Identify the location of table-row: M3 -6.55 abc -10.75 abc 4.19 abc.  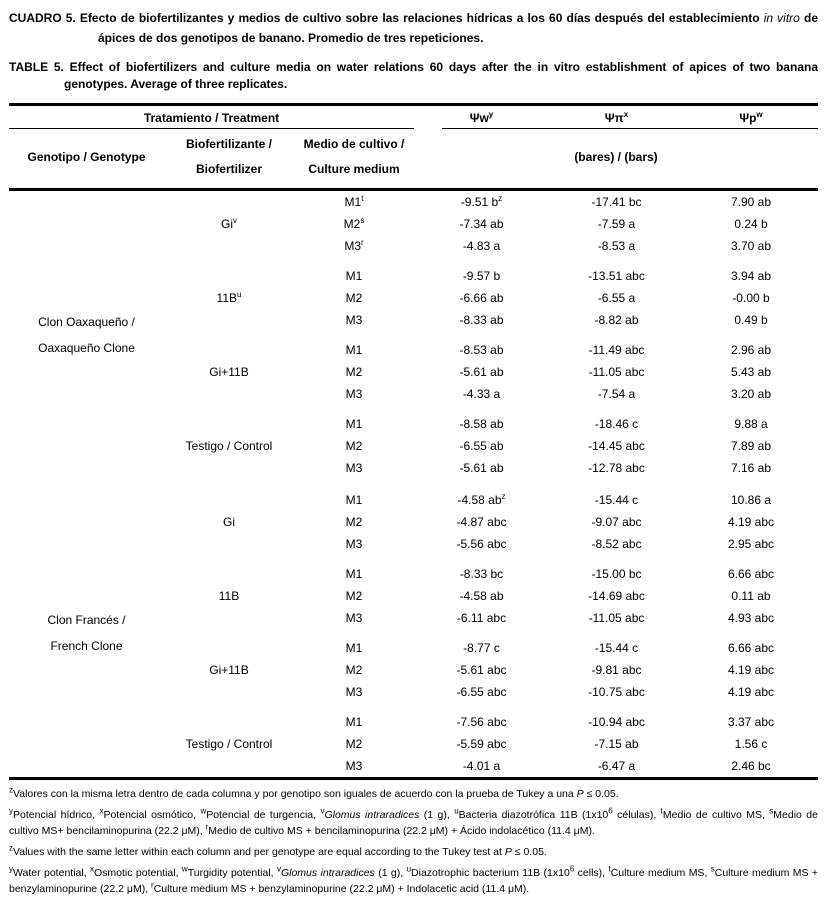
(413, 692).